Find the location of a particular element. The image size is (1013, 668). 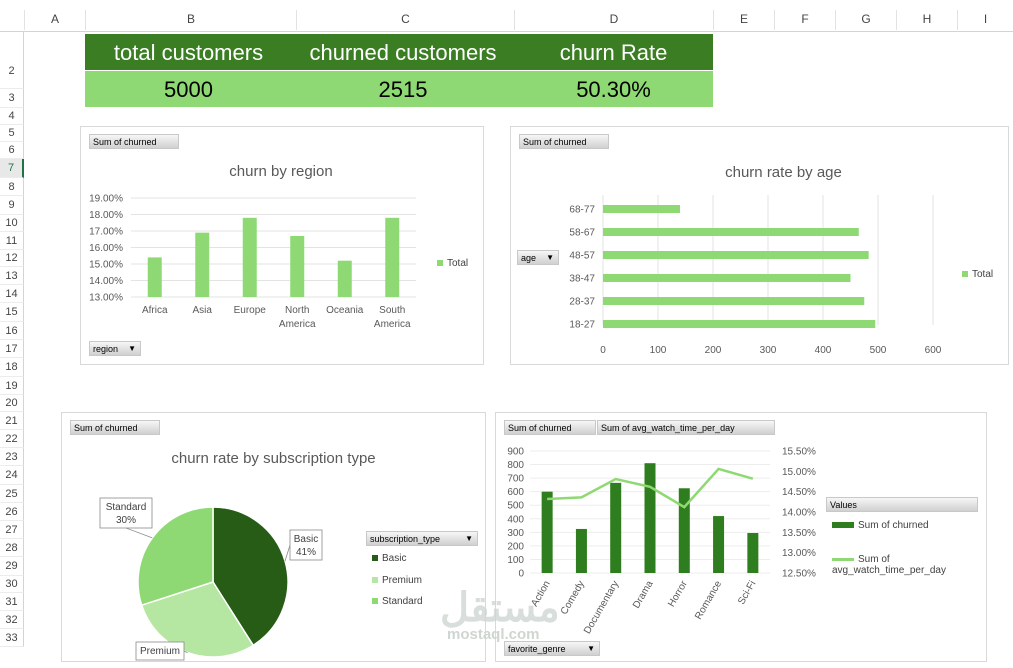

row-header-19: 19 is located at coordinates (12, 386).